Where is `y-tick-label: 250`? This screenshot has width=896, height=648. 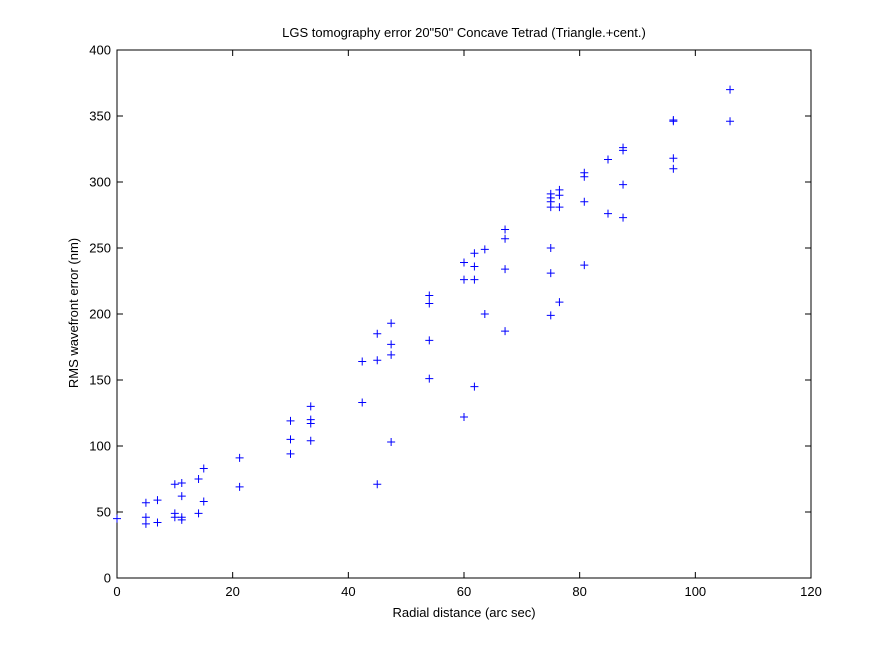
y-tick-label: 250 is located at coordinates (100, 248).